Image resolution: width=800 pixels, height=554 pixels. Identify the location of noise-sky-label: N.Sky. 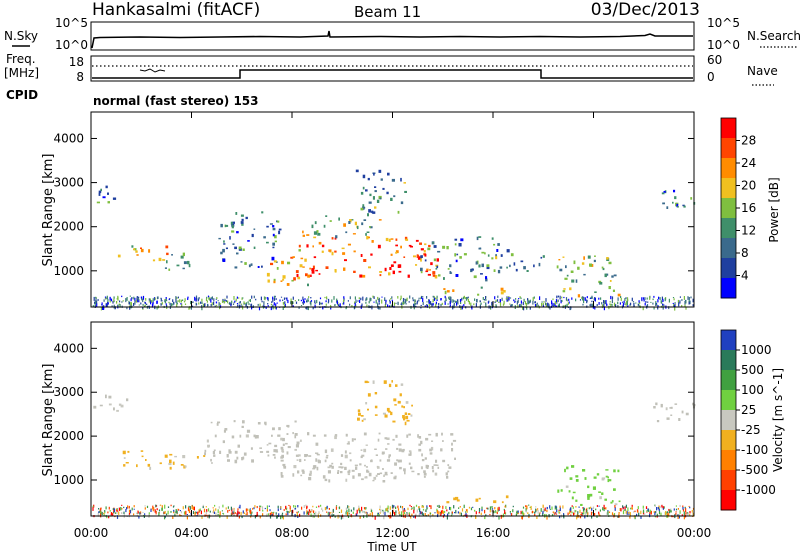
(21, 36).